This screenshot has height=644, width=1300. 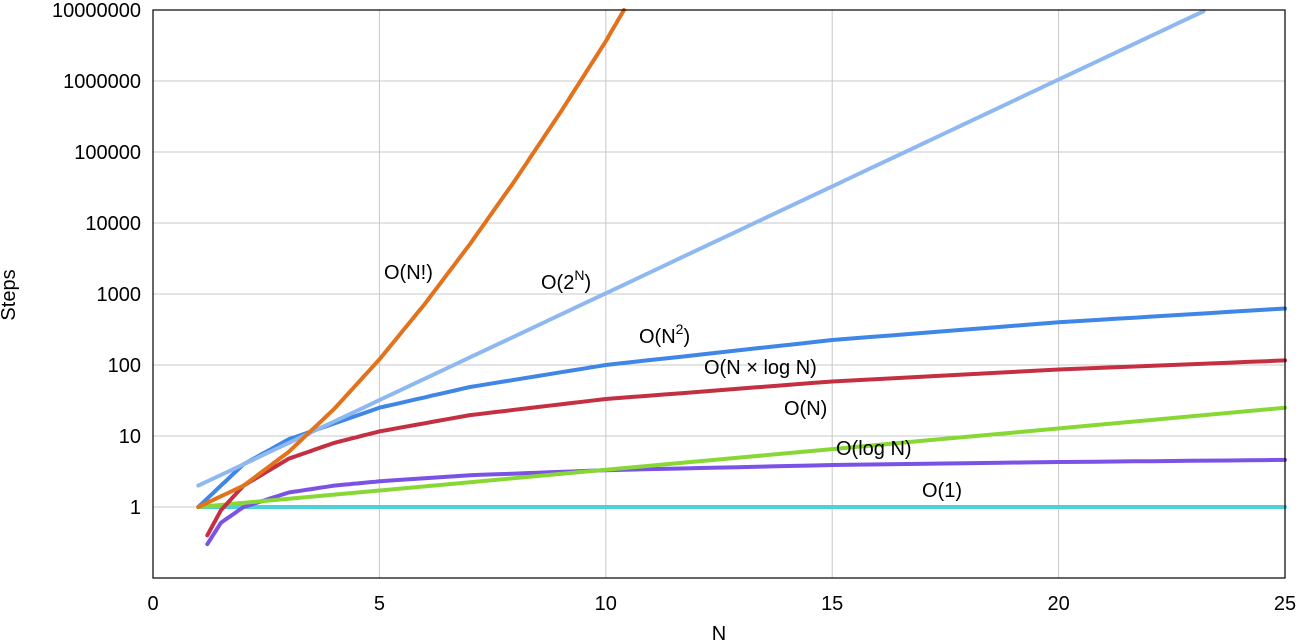 I want to click on x-tick-label: 20, so click(x=1058, y=604).